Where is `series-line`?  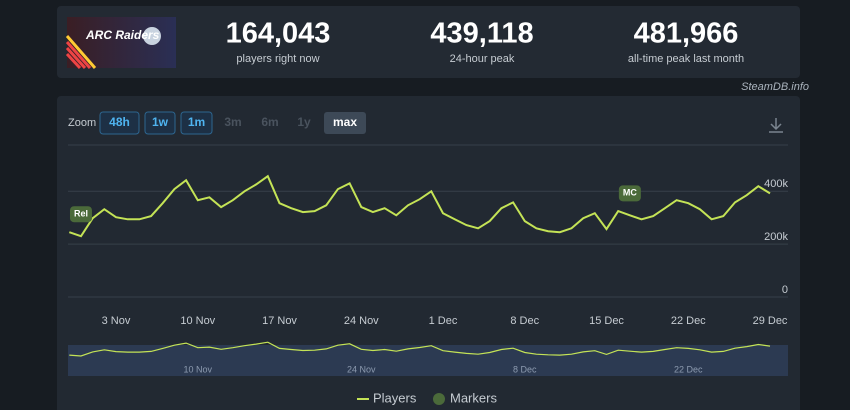 series-line is located at coordinates (419, 206).